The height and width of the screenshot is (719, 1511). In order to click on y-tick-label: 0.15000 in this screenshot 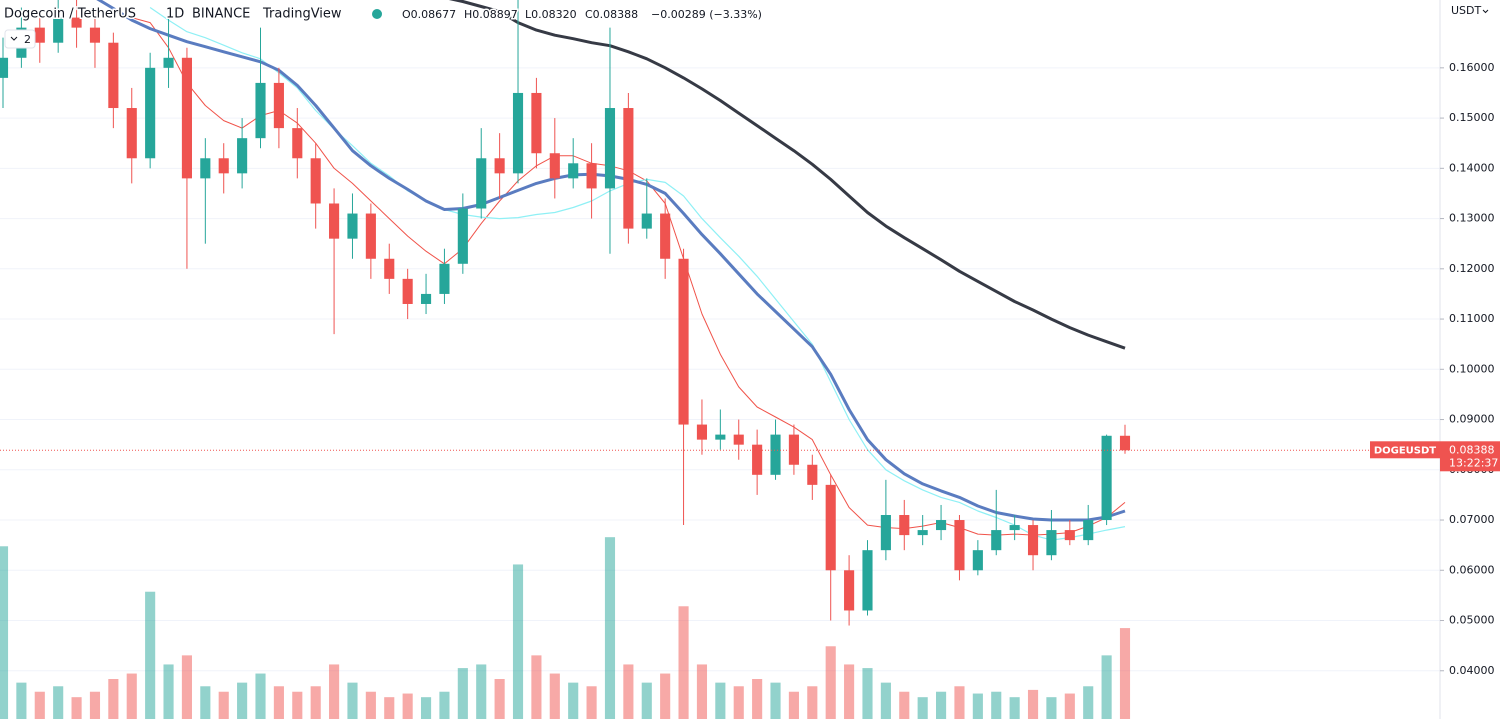, I will do `click(1472, 117)`.